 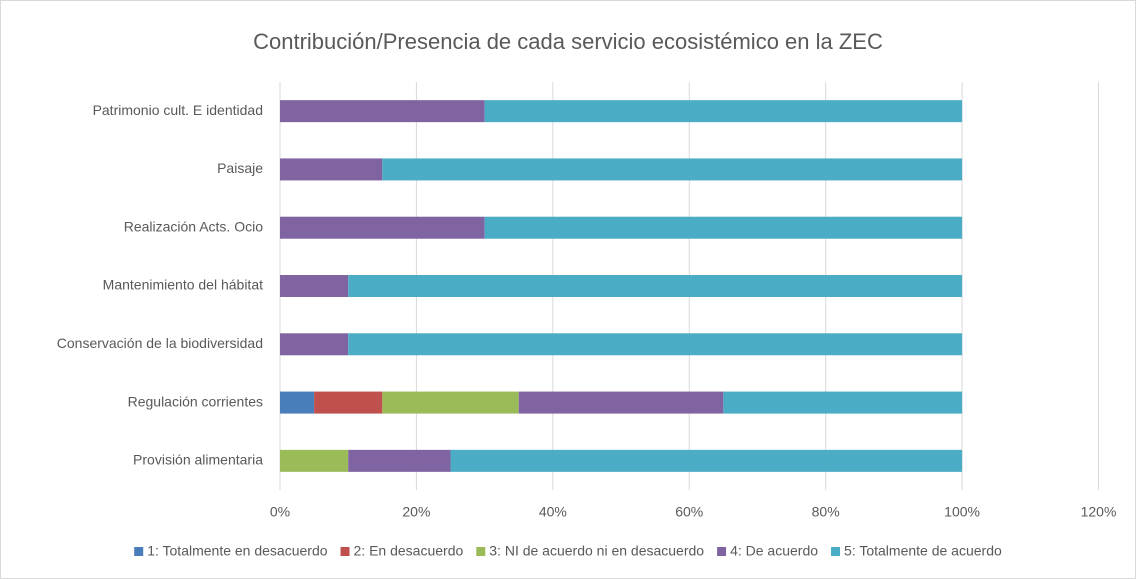 What do you see at coordinates (962, 512) in the screenshot?
I see `x-tick-label: 100%` at bounding box center [962, 512].